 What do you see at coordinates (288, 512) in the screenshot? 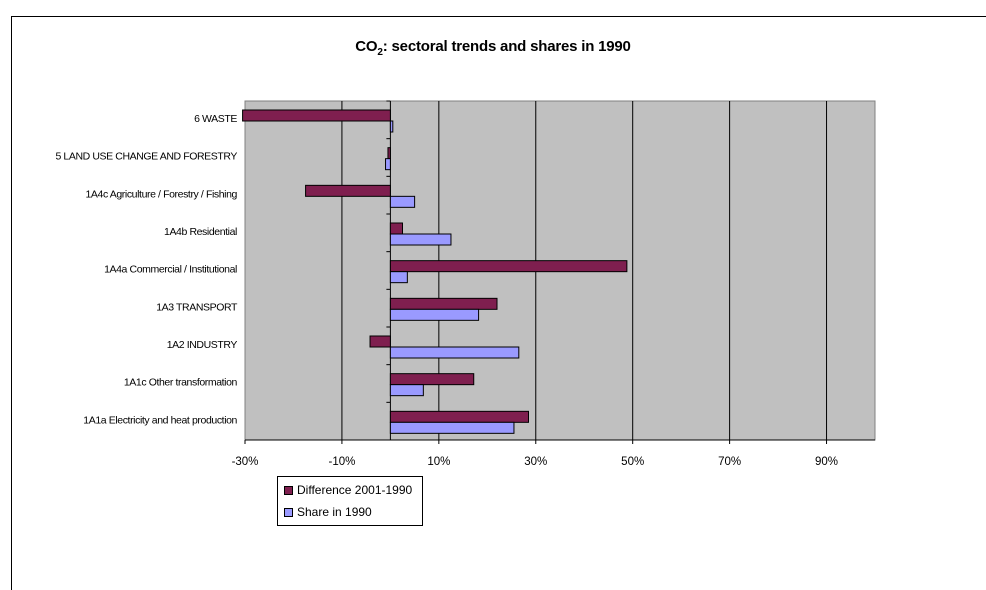
I see `legend-swatch-share` at bounding box center [288, 512].